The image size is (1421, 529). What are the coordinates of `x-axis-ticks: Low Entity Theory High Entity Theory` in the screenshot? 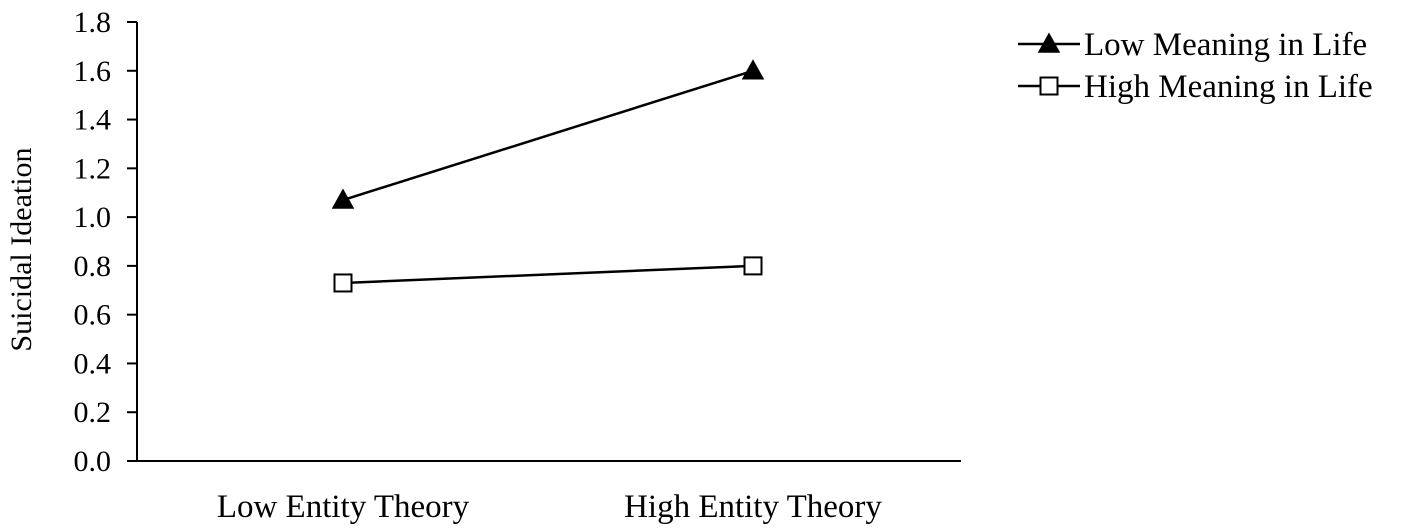 It's located at (550, 507).